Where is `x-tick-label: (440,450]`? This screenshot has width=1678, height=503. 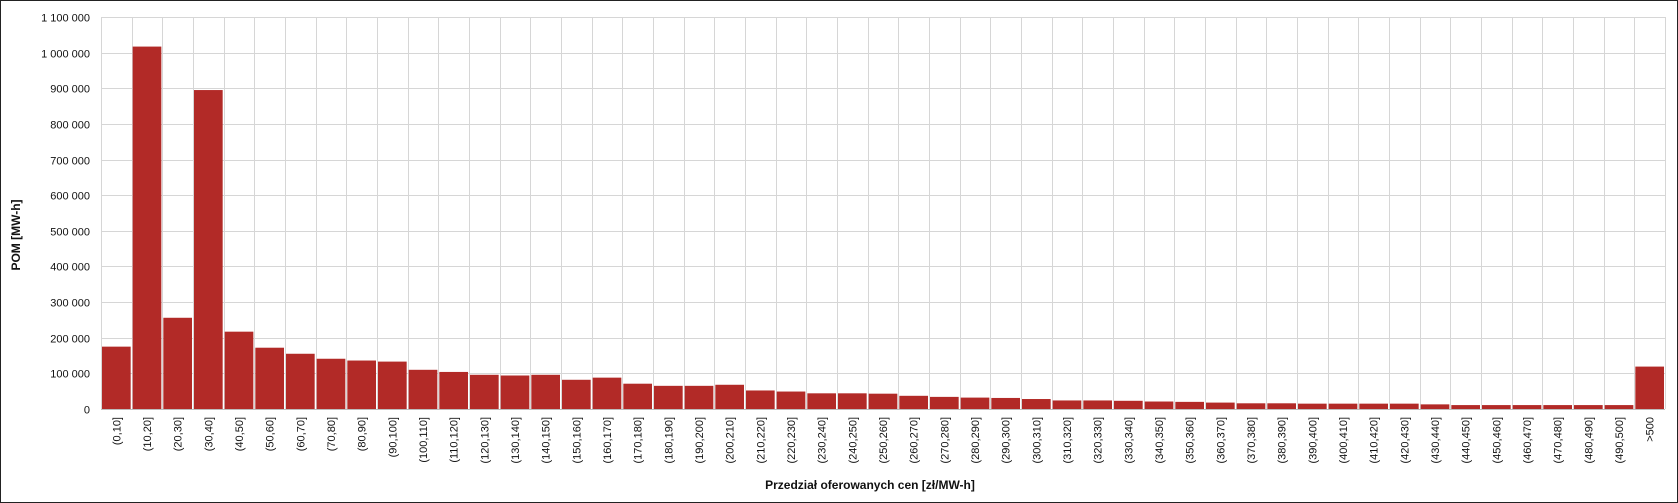 x-tick-label: (440,450] is located at coordinates (1467, 440).